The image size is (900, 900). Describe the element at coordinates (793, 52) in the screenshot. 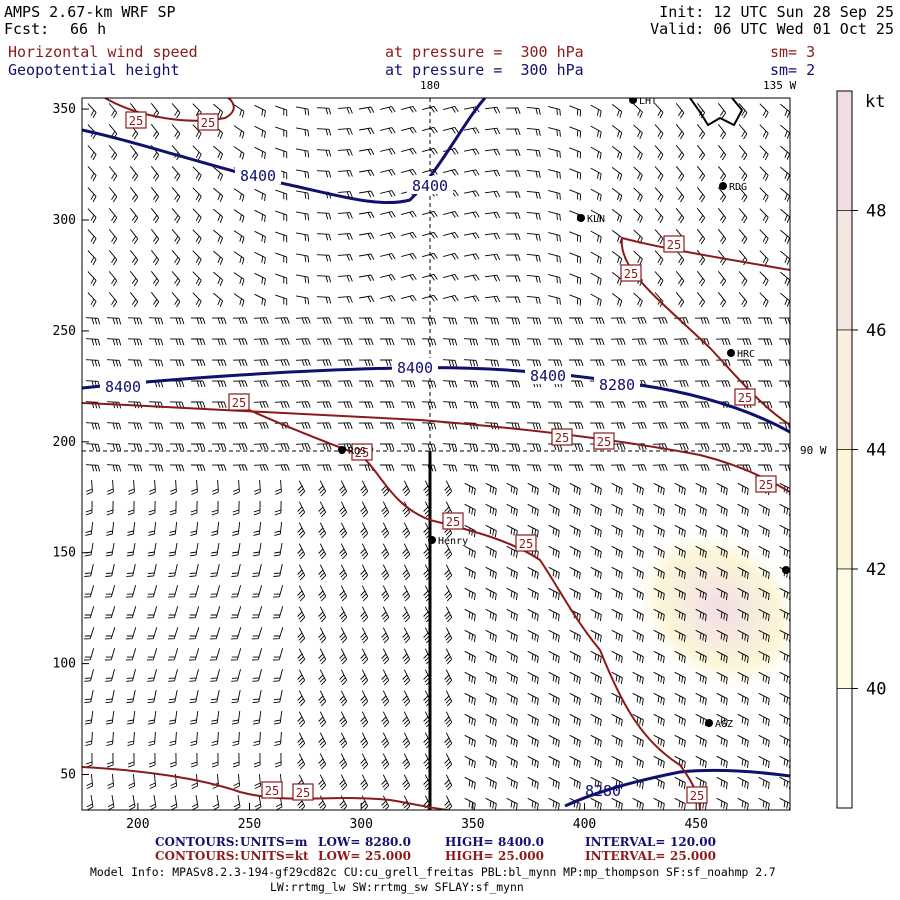

I see `field1-smoothing: sm= 3` at that location.